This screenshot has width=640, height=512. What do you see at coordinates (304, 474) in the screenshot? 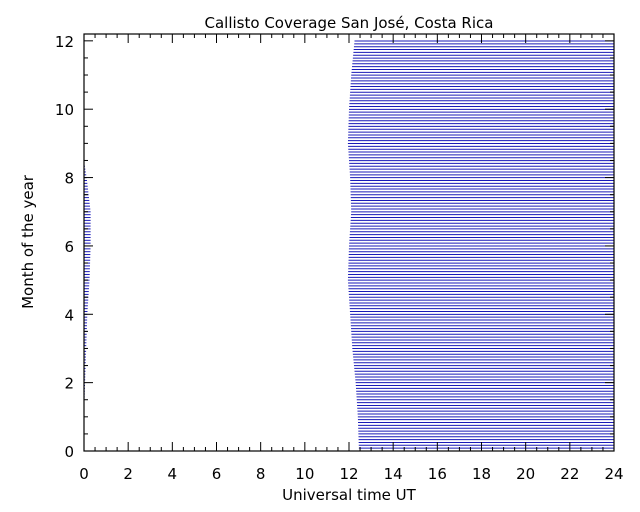
I see `x-tick-label: 10` at bounding box center [304, 474].